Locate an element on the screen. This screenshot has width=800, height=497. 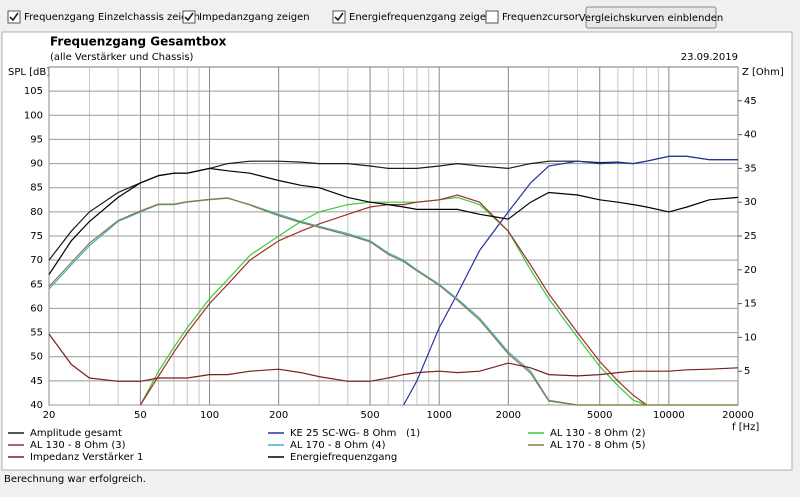
y-tick-label: 60 is located at coordinates (36, 308).